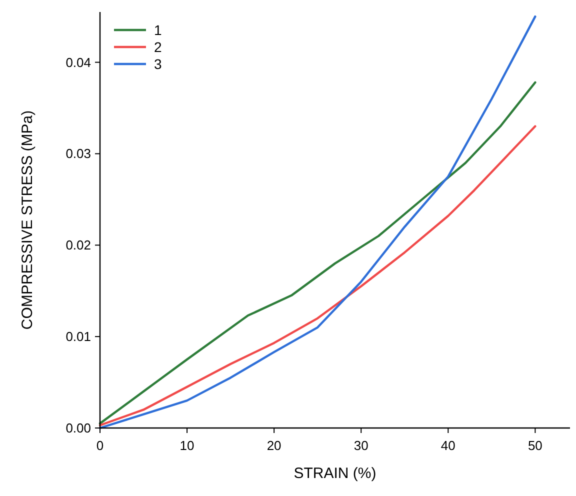  Describe the element at coordinates (361, 445) in the screenshot. I see `x-tick-label: 30` at that location.